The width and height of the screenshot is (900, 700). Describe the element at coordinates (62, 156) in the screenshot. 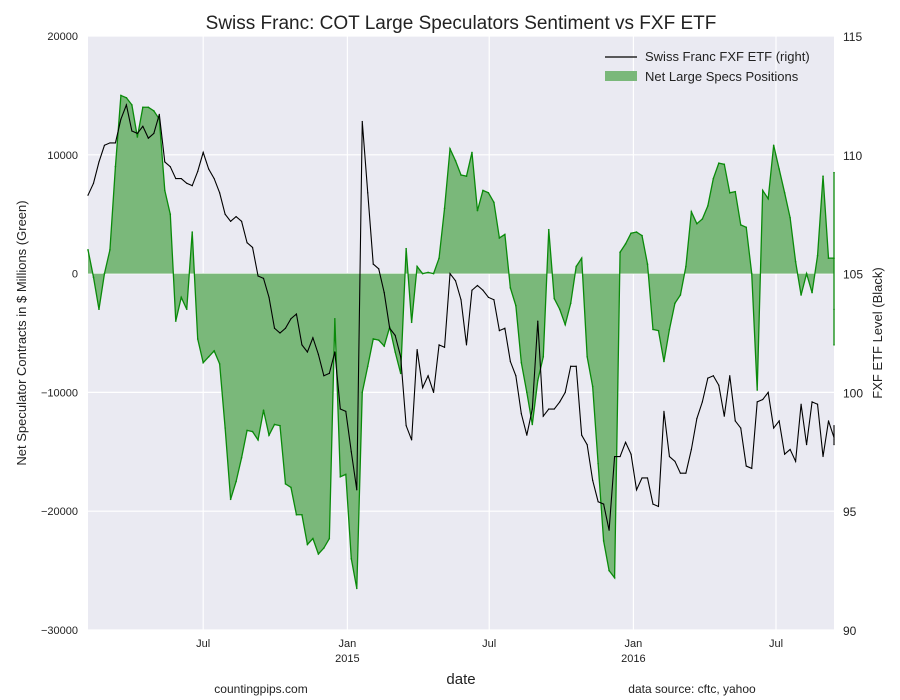

I see `left-tick-label: 10000` at that location.